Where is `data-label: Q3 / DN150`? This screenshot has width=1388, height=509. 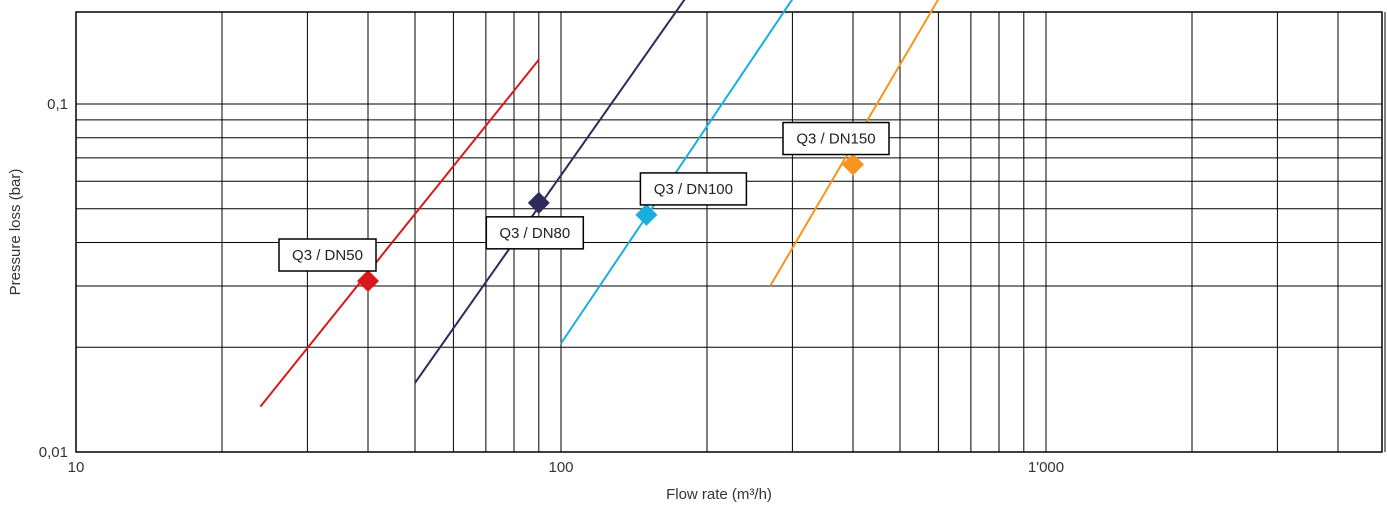
data-label: Q3 / DN150 is located at coordinates (835, 139).